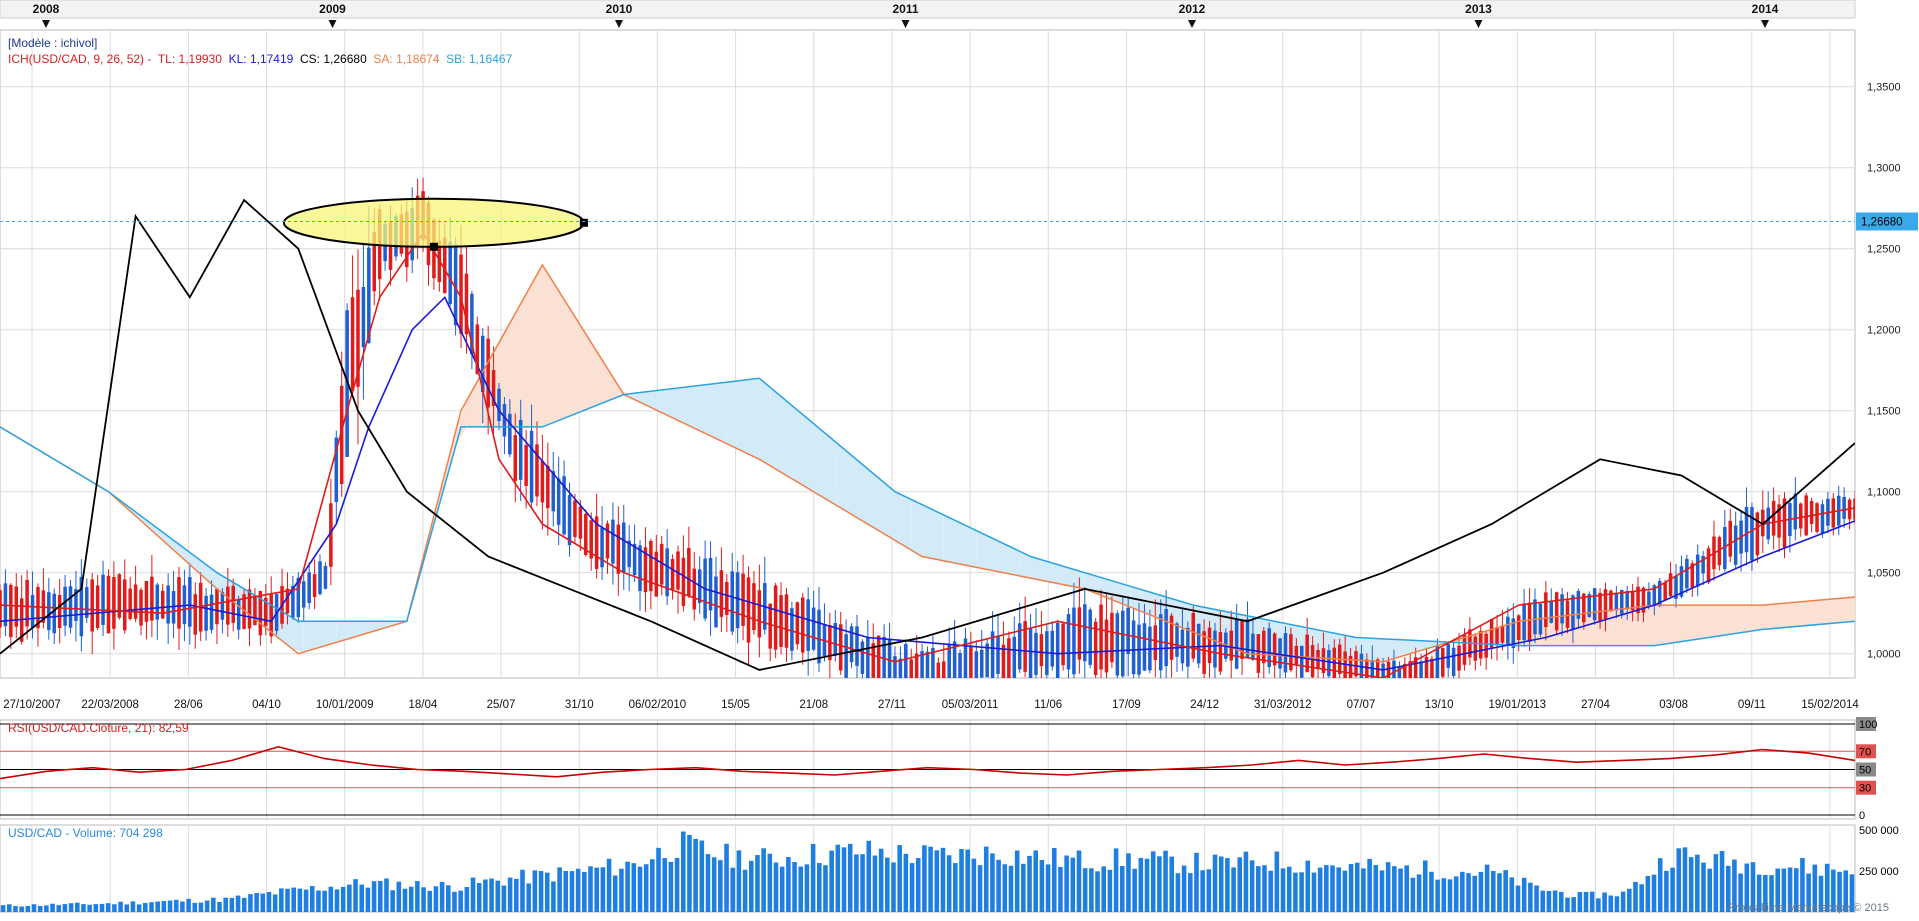  What do you see at coordinates (433, 246) in the screenshot?
I see `ellipse-handle` at bounding box center [433, 246].